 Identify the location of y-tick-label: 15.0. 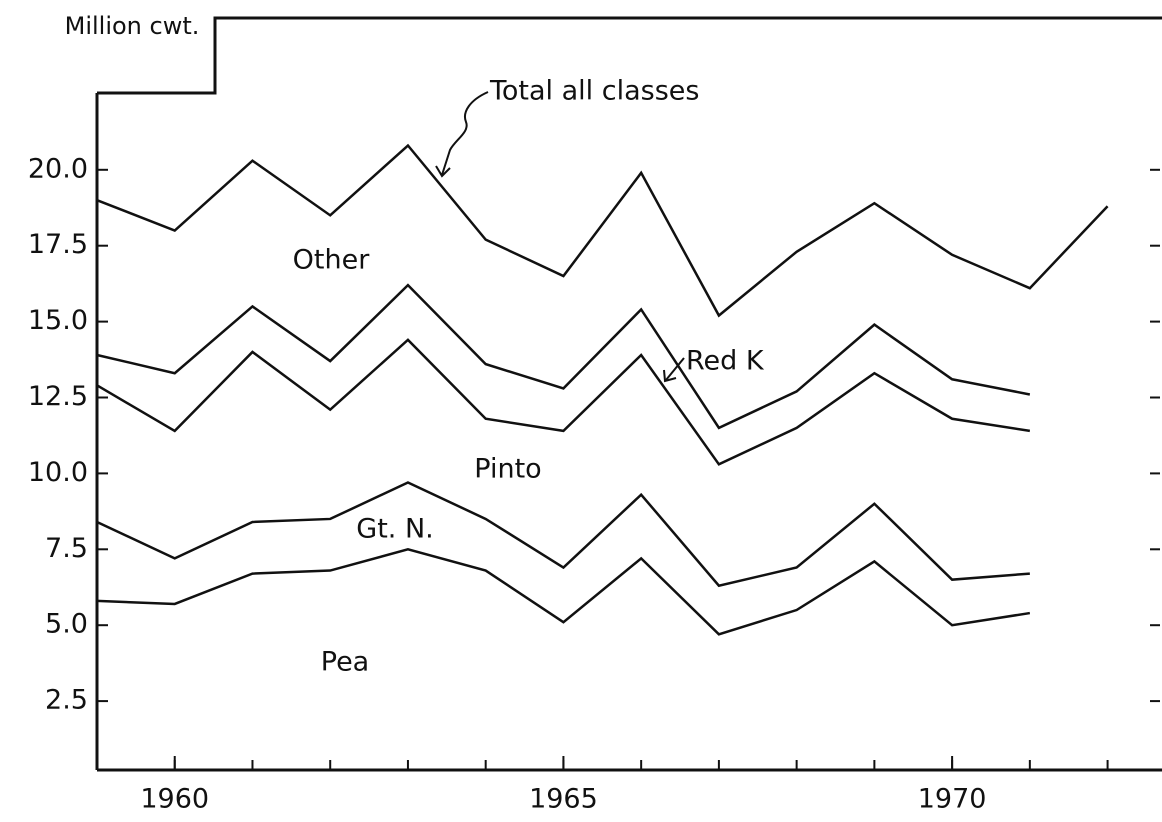
(58, 320).